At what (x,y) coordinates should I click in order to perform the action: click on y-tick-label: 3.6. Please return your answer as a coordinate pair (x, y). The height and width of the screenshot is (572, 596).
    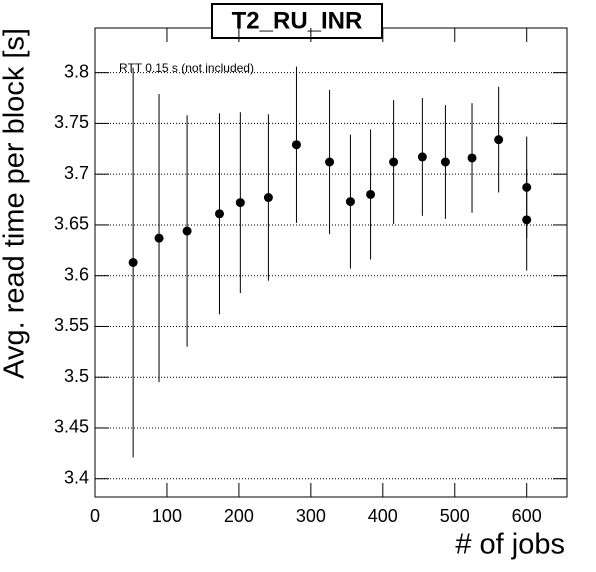
    Looking at the image, I should click on (76, 274).